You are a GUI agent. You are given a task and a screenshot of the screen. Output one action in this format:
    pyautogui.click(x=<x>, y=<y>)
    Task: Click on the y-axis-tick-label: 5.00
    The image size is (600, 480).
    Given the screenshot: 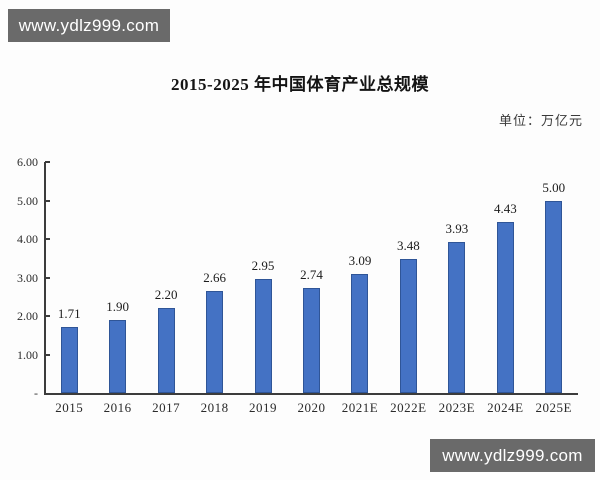 What is the action you would take?
    pyautogui.click(x=27, y=200)
    